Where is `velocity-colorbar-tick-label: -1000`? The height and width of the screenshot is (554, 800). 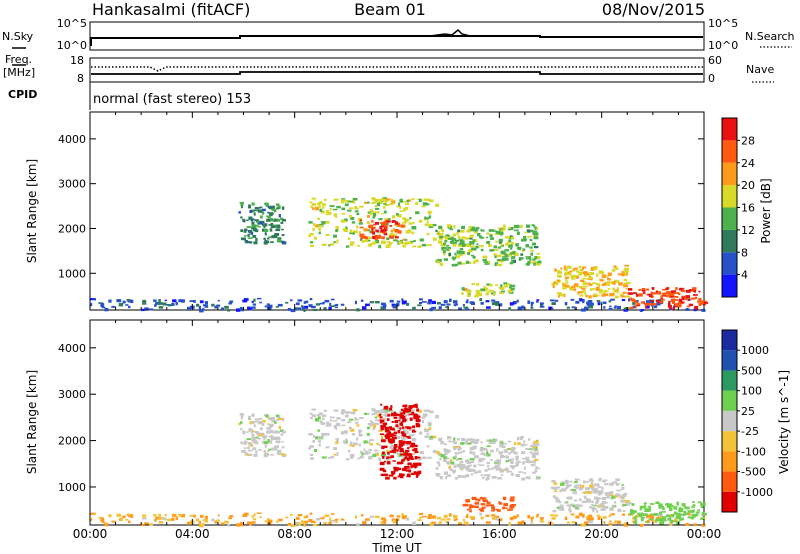
velocity-colorbar-tick-label: -1000 is located at coordinates (757, 492).